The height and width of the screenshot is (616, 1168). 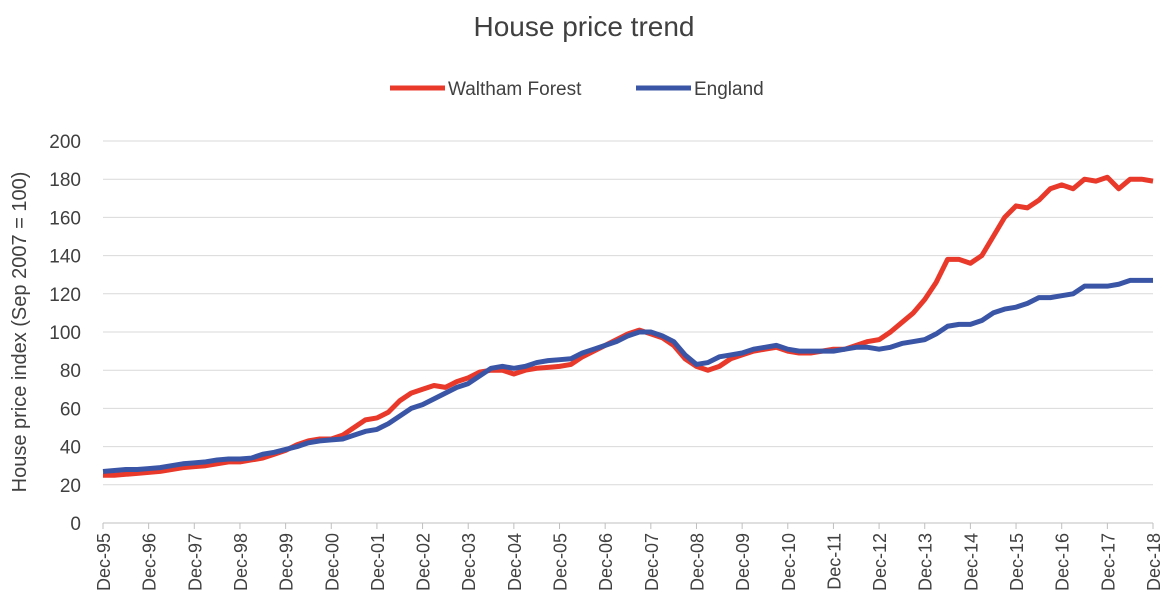 What do you see at coordinates (378, 562) in the screenshot?
I see `x-tick-label: Dec-01` at bounding box center [378, 562].